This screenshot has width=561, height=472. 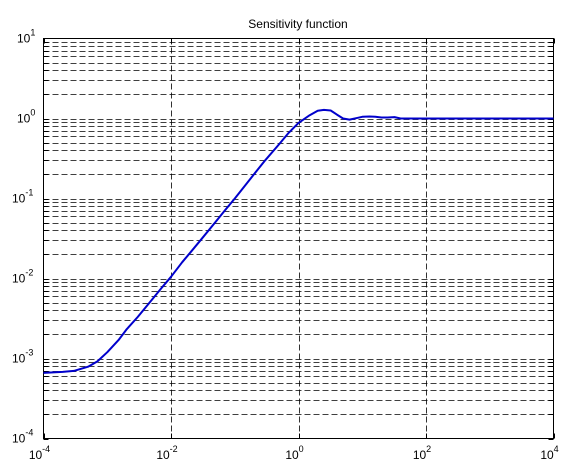 I want to click on x-tick-label: 10², so click(x=422, y=453).